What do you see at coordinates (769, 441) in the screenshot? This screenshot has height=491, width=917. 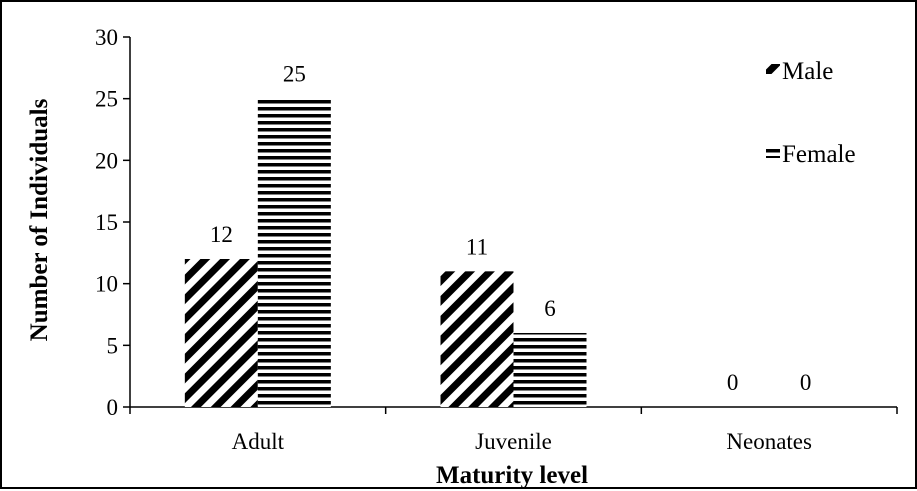 I see `x-tick-label: Neonates` at bounding box center [769, 441].